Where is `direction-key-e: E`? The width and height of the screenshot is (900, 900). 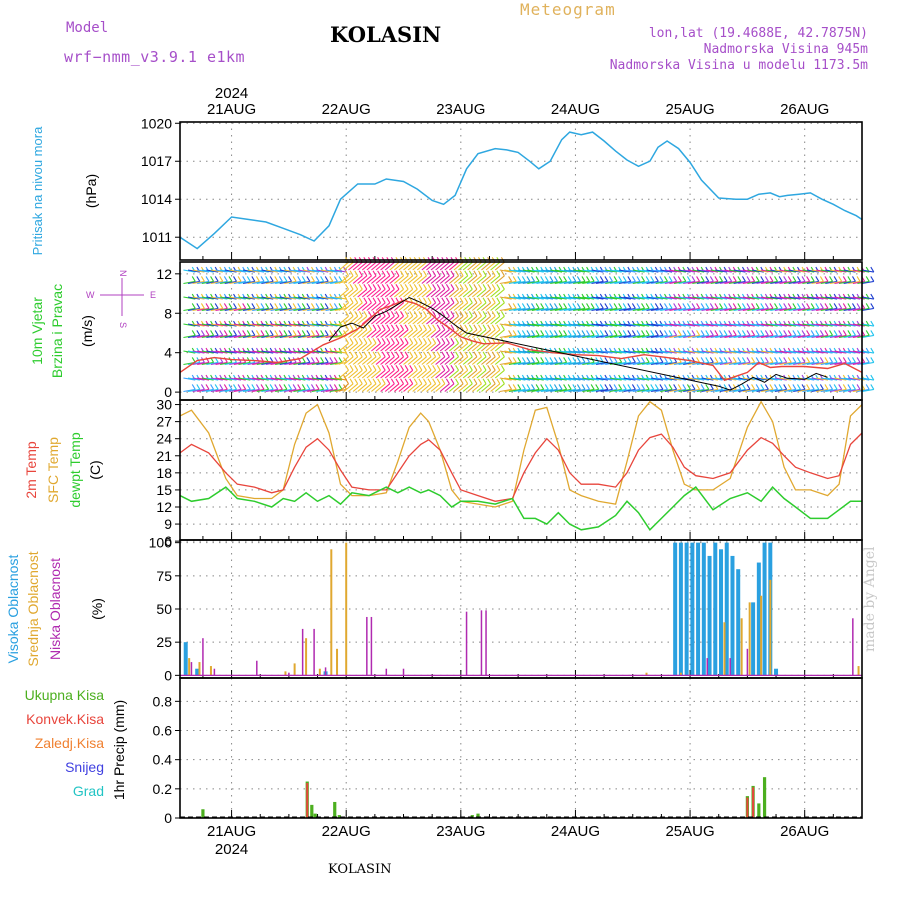 direction-key-e: E is located at coordinates (153, 295).